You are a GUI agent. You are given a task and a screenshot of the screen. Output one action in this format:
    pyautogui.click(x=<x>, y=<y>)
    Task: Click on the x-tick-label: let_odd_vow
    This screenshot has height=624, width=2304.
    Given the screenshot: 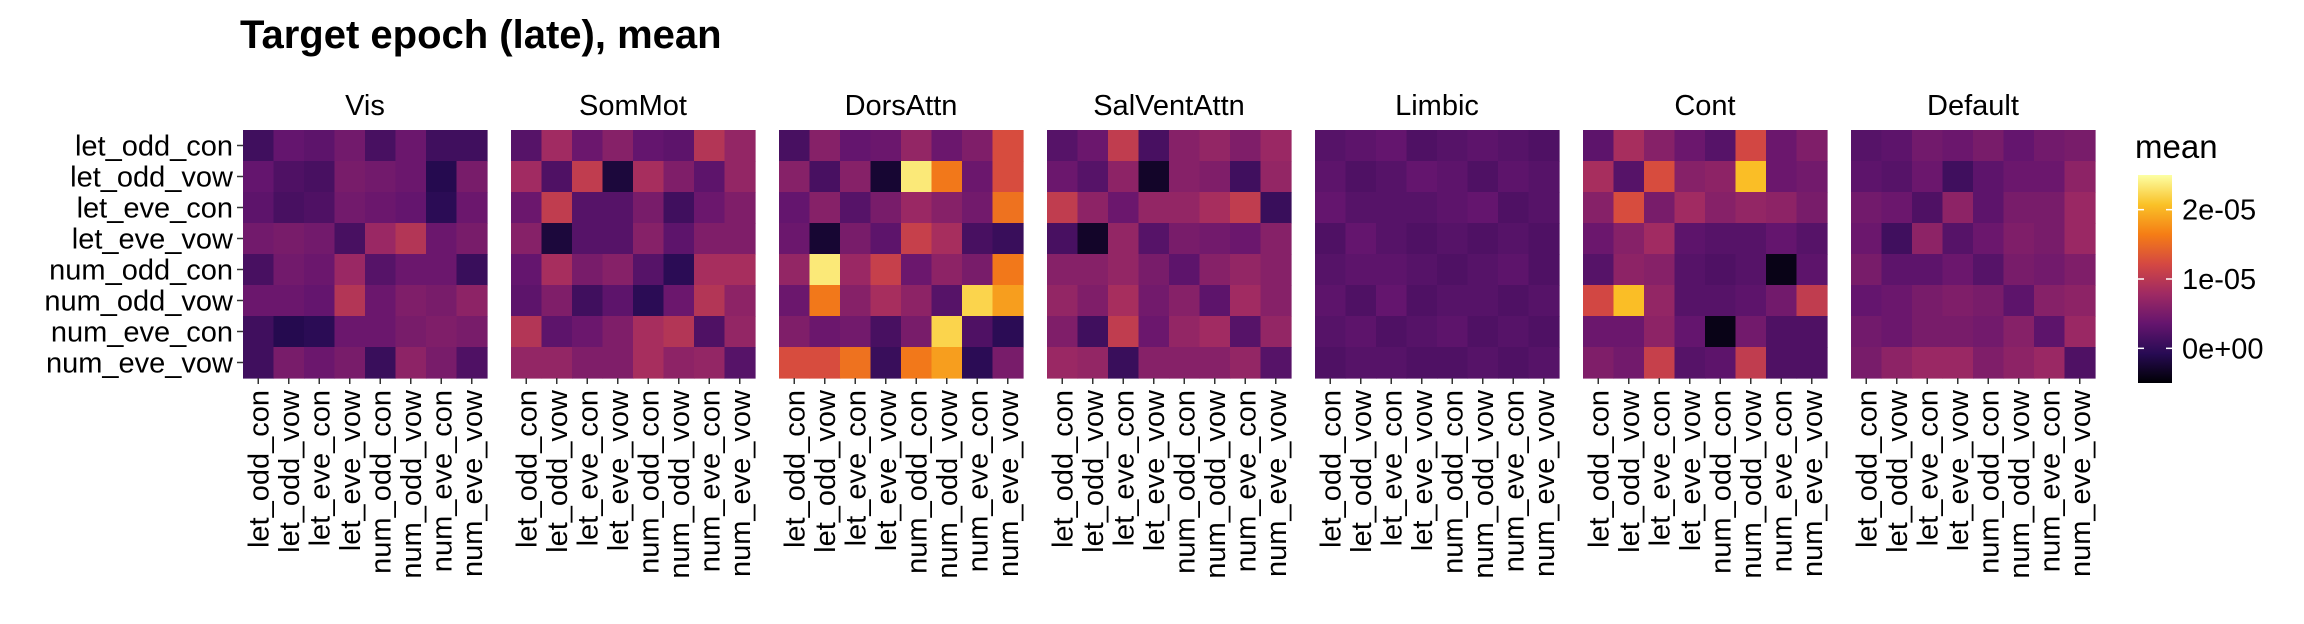 What is the action you would take?
    pyautogui.click(x=826, y=471)
    